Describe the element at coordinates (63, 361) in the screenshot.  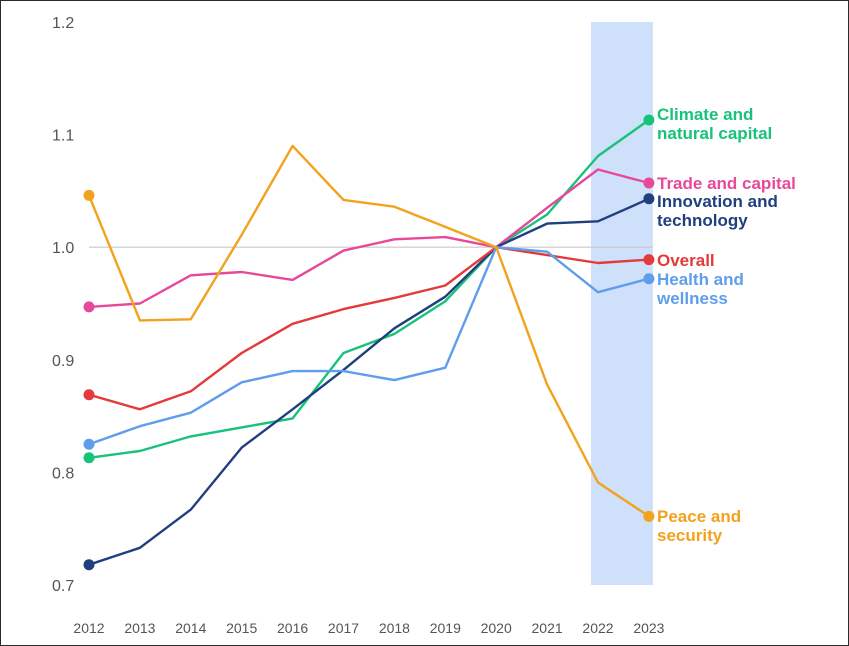
I see `y-tick-label: 0.9` at that location.